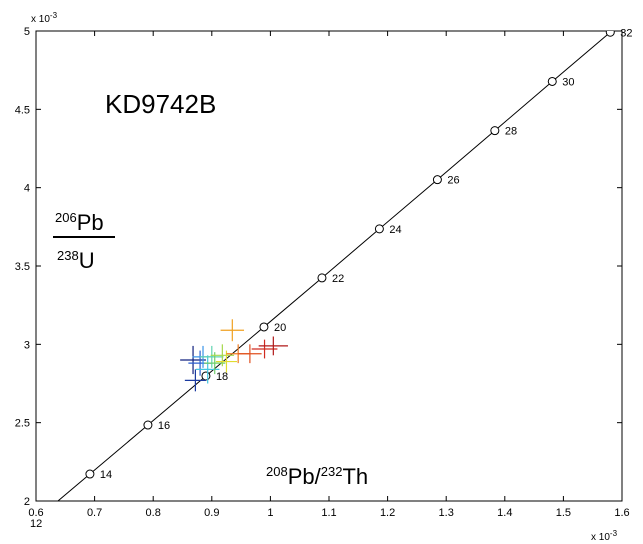 The width and height of the screenshot is (643, 544). Describe the element at coordinates (626, 33) in the screenshot. I see `concordia-age-label: 32` at that location.